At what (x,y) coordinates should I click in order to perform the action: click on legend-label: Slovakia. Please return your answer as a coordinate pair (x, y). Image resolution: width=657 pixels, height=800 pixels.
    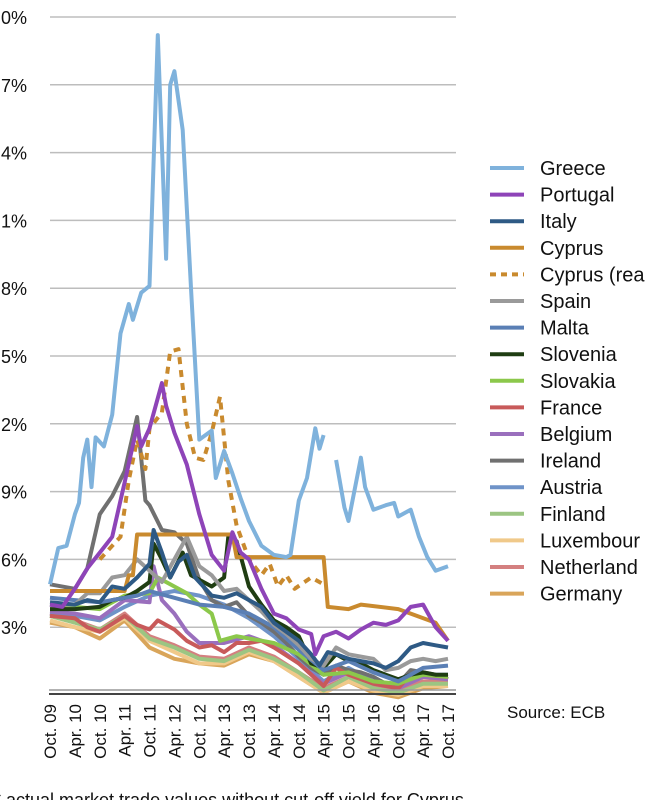
    Looking at the image, I should click on (578, 382).